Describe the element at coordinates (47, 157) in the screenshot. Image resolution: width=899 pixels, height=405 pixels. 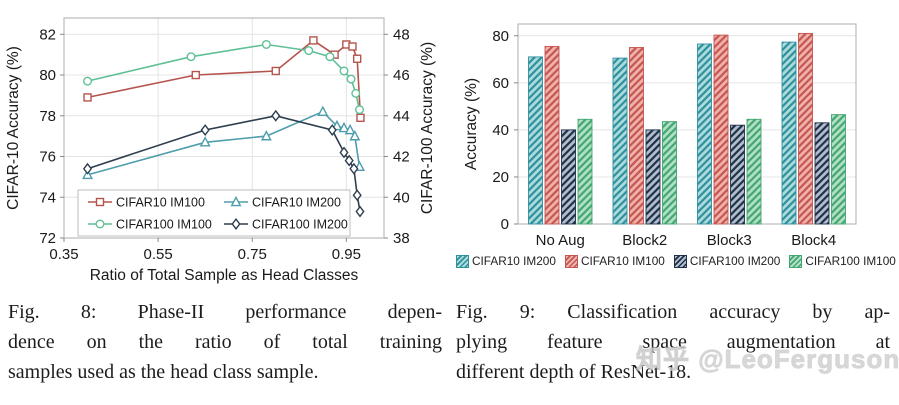
I see `left-ytick-label: 76` at that location.